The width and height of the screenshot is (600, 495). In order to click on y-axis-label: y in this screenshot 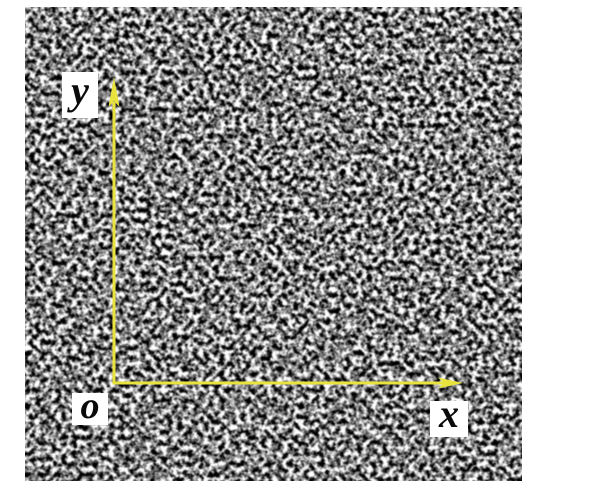, I will do `click(80, 93)`.